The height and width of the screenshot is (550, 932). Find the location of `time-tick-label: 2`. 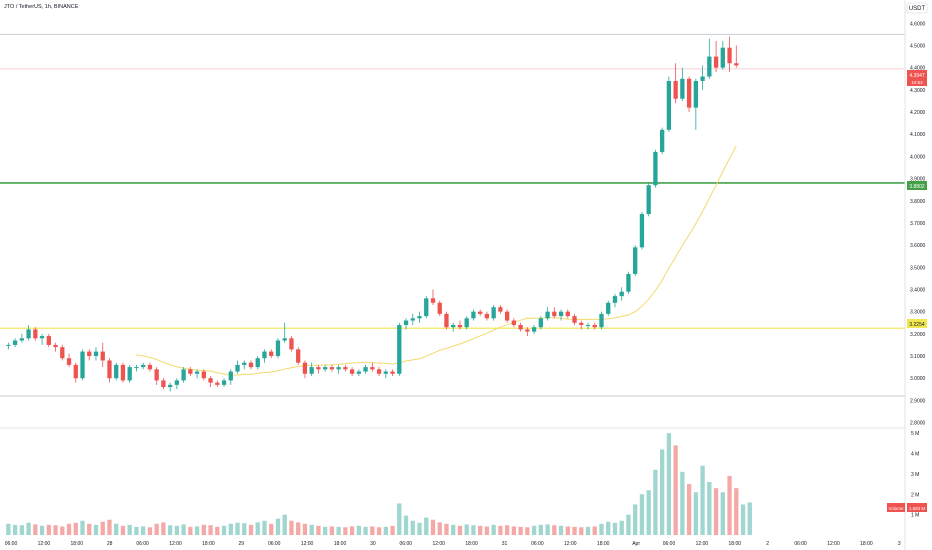

time-tick-label: 2 is located at coordinates (767, 544).